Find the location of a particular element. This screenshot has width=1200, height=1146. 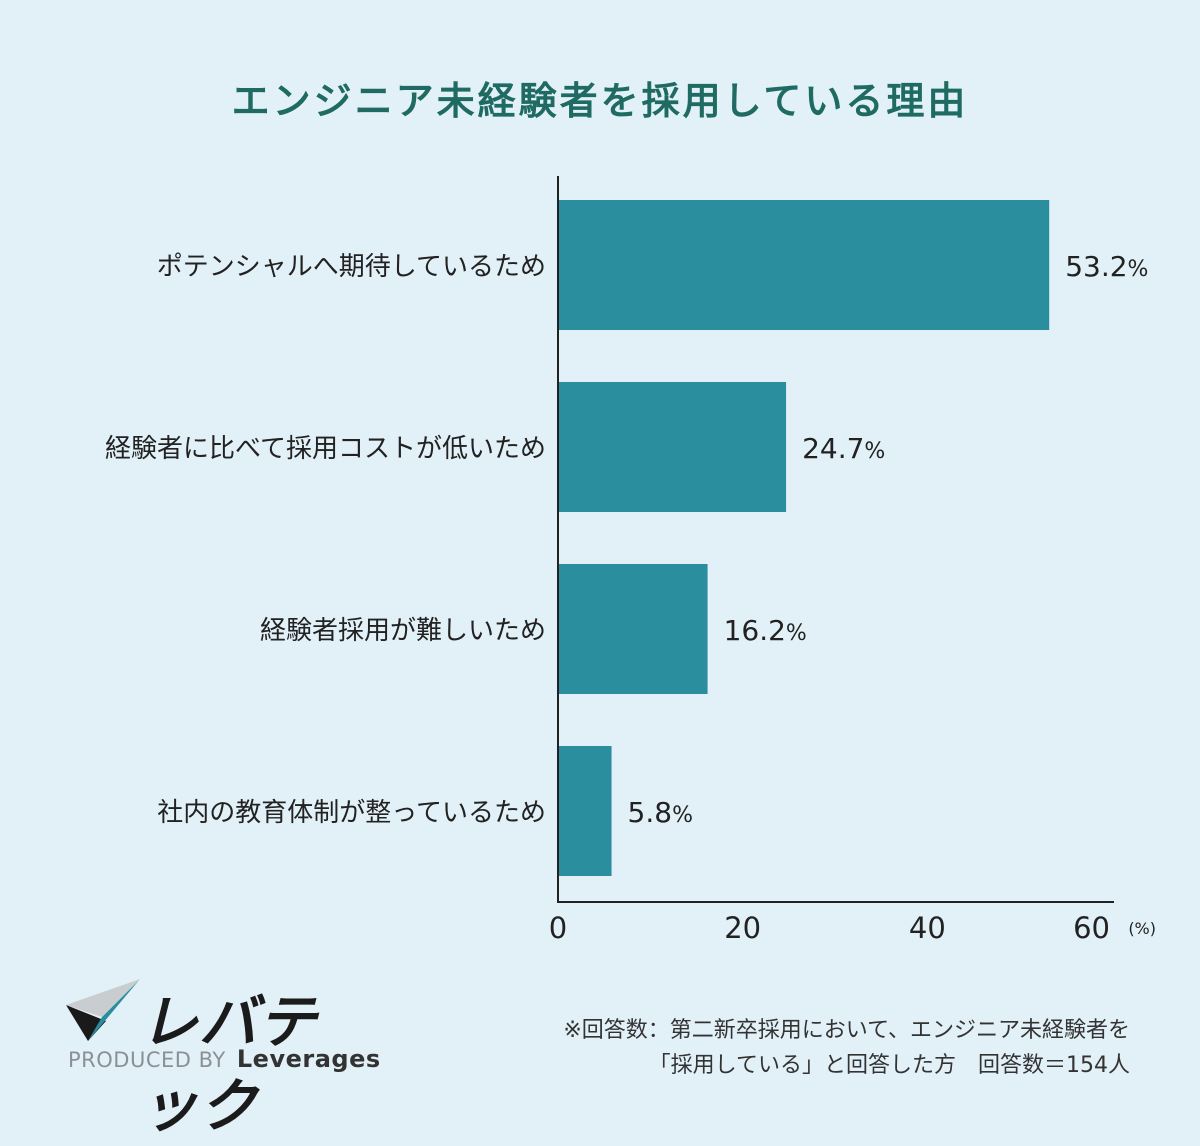

value-label-3: 16.2% is located at coordinates (765, 630).